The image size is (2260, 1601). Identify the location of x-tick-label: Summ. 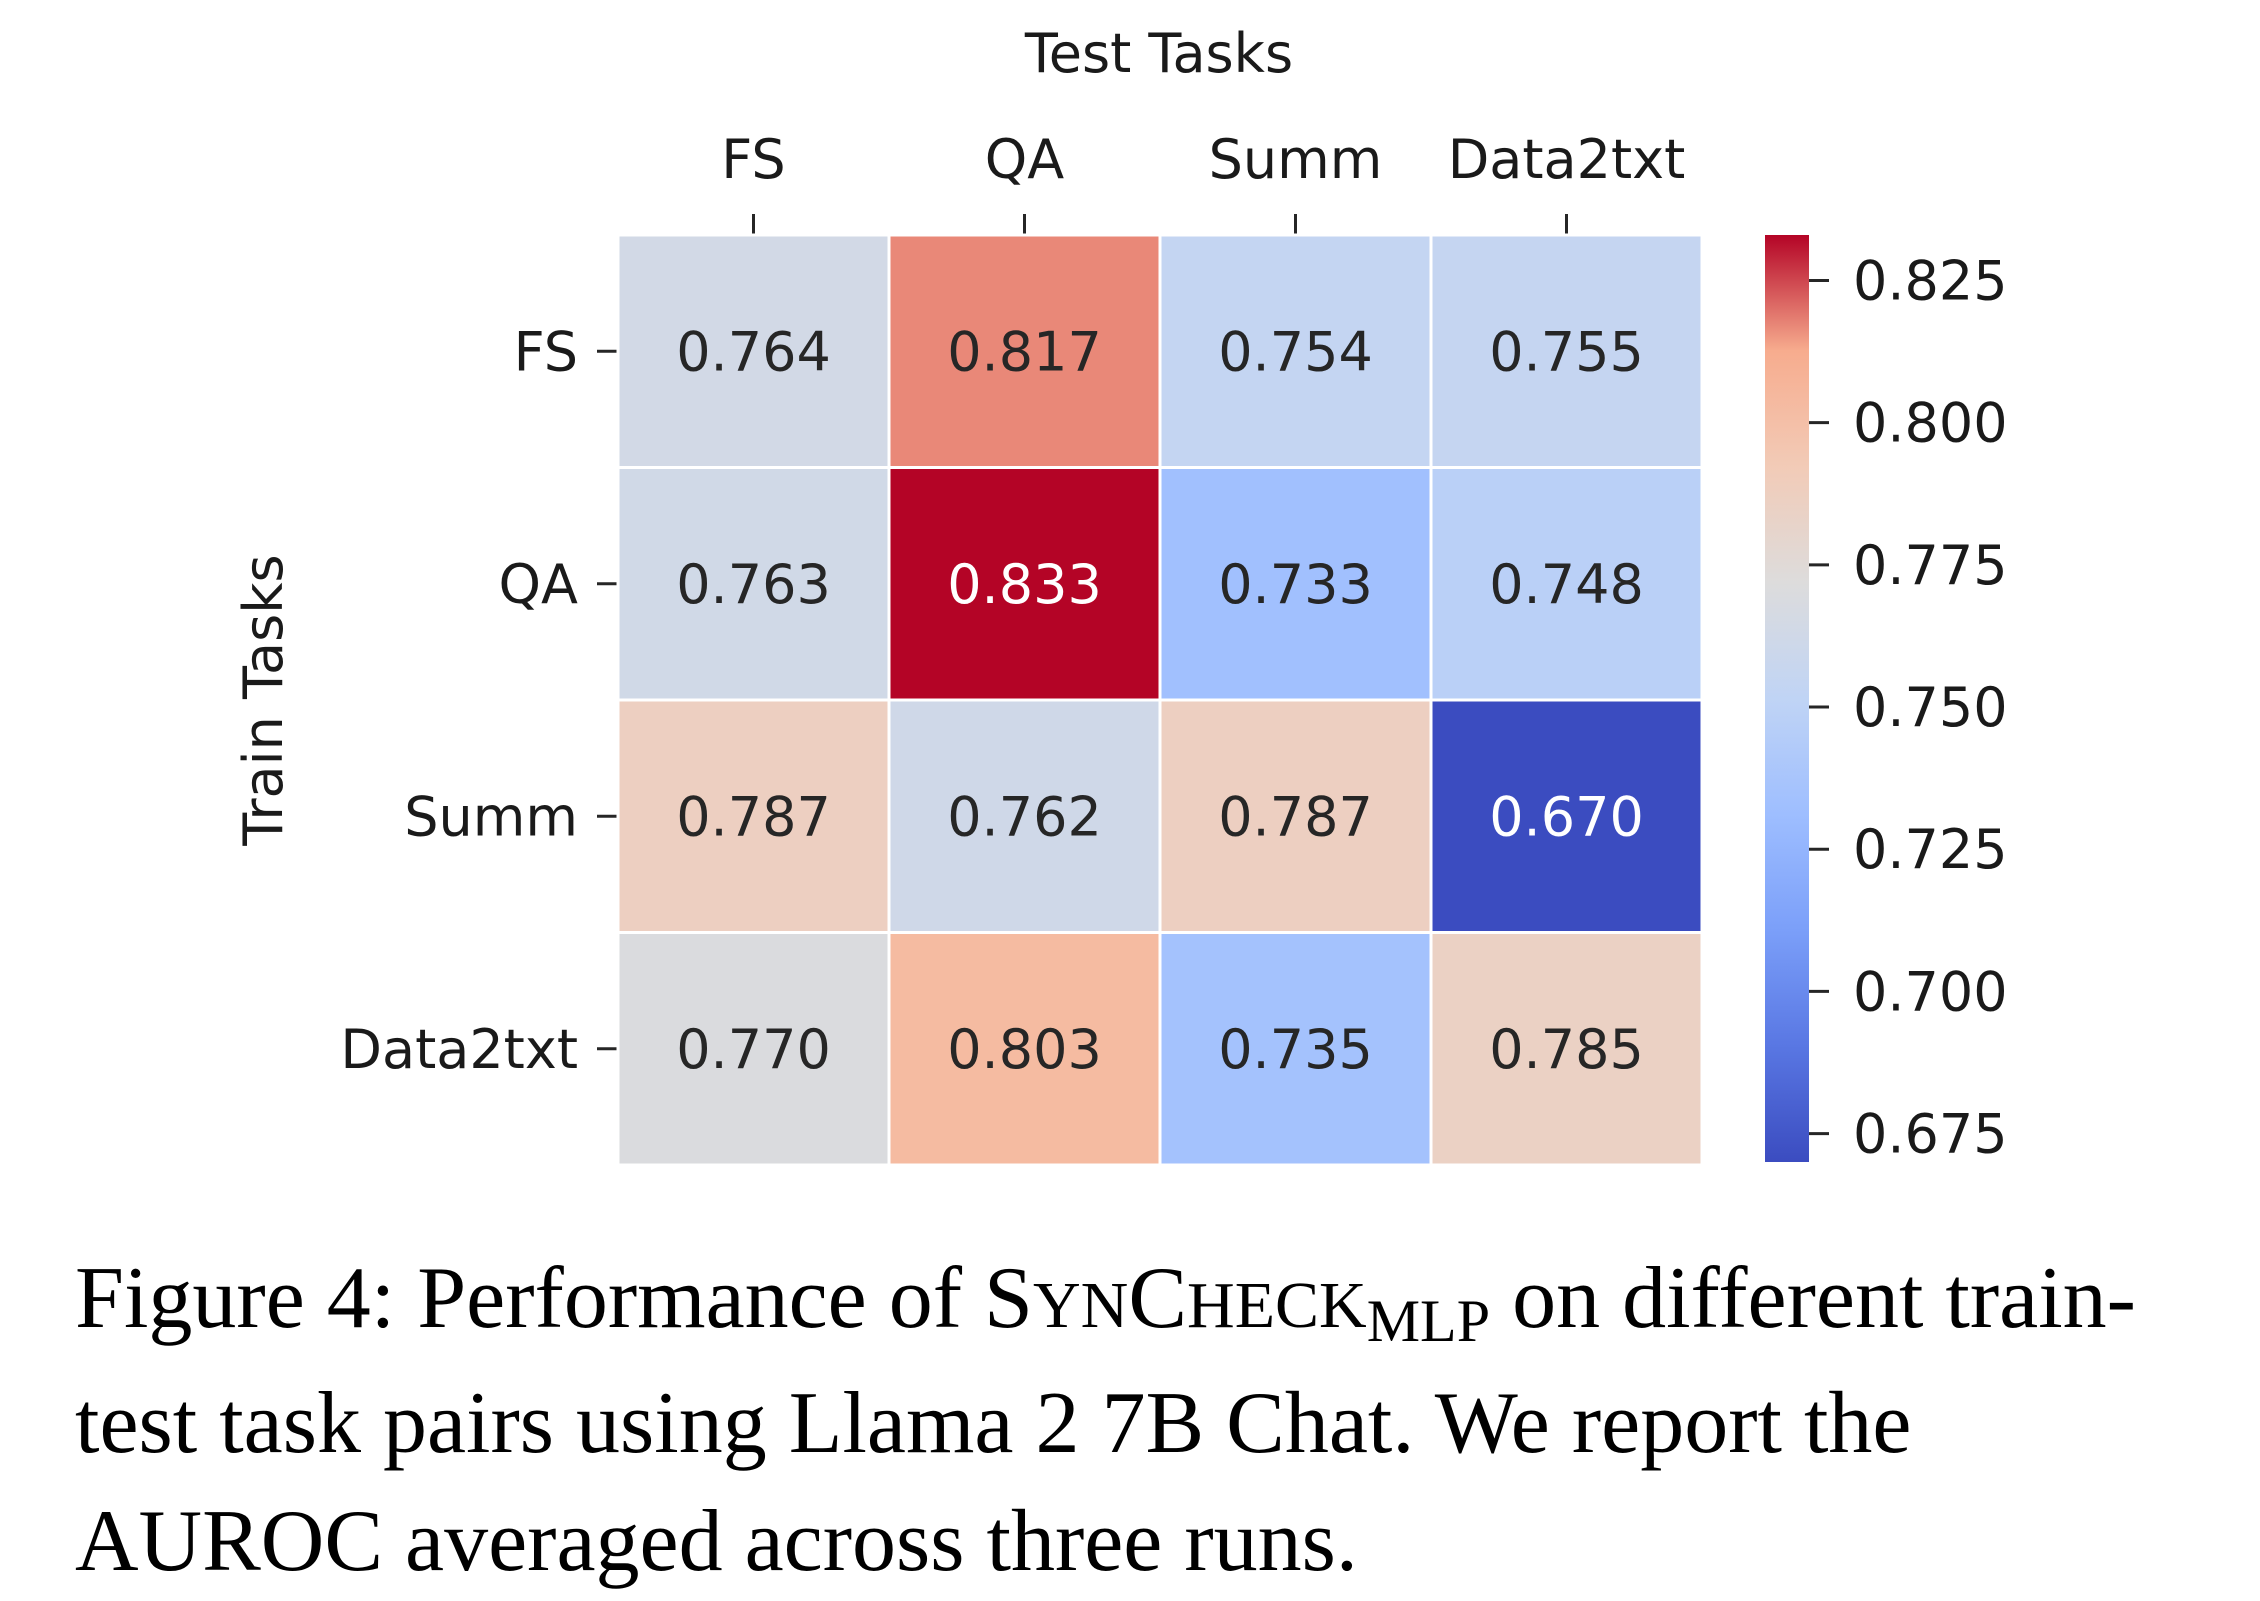
(1296, 159).